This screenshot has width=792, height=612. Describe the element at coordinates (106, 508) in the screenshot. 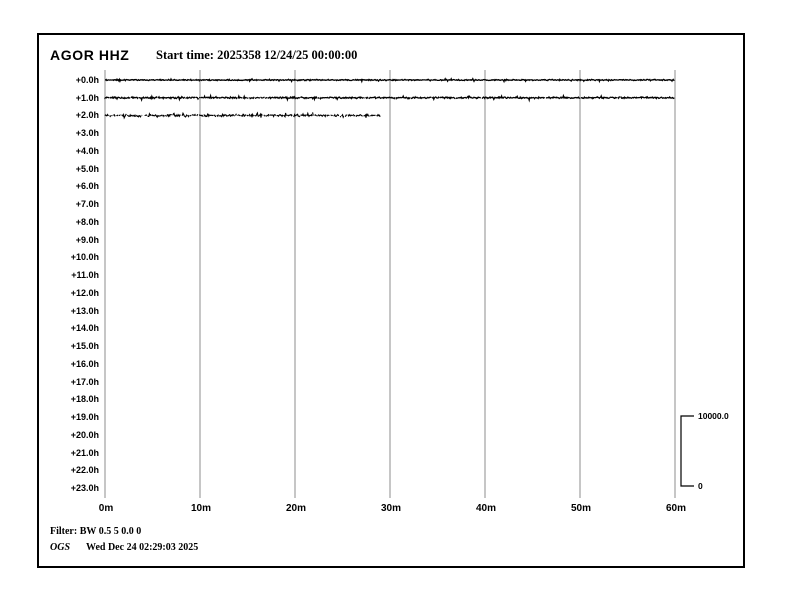

I see `x-tick-label: 0m` at that location.